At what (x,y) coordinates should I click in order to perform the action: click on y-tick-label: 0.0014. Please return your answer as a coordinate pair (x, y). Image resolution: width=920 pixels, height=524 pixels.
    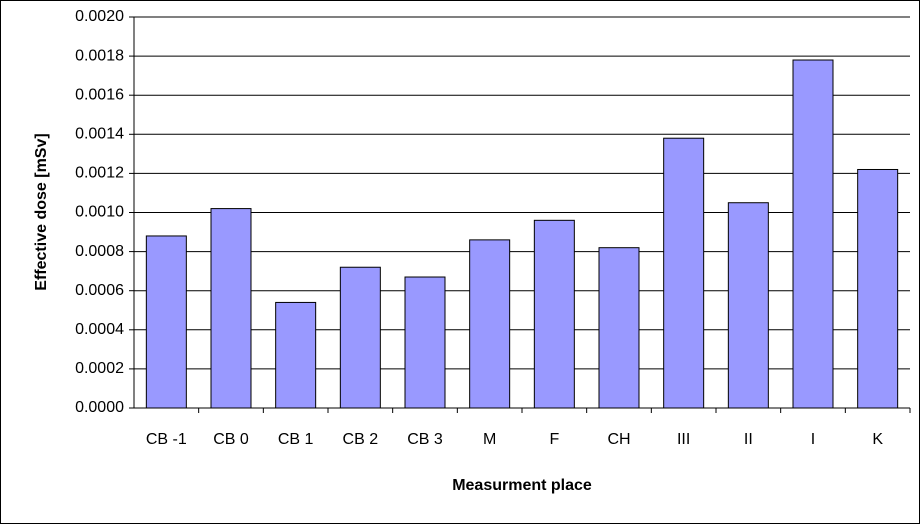
    Looking at the image, I should click on (99, 134).